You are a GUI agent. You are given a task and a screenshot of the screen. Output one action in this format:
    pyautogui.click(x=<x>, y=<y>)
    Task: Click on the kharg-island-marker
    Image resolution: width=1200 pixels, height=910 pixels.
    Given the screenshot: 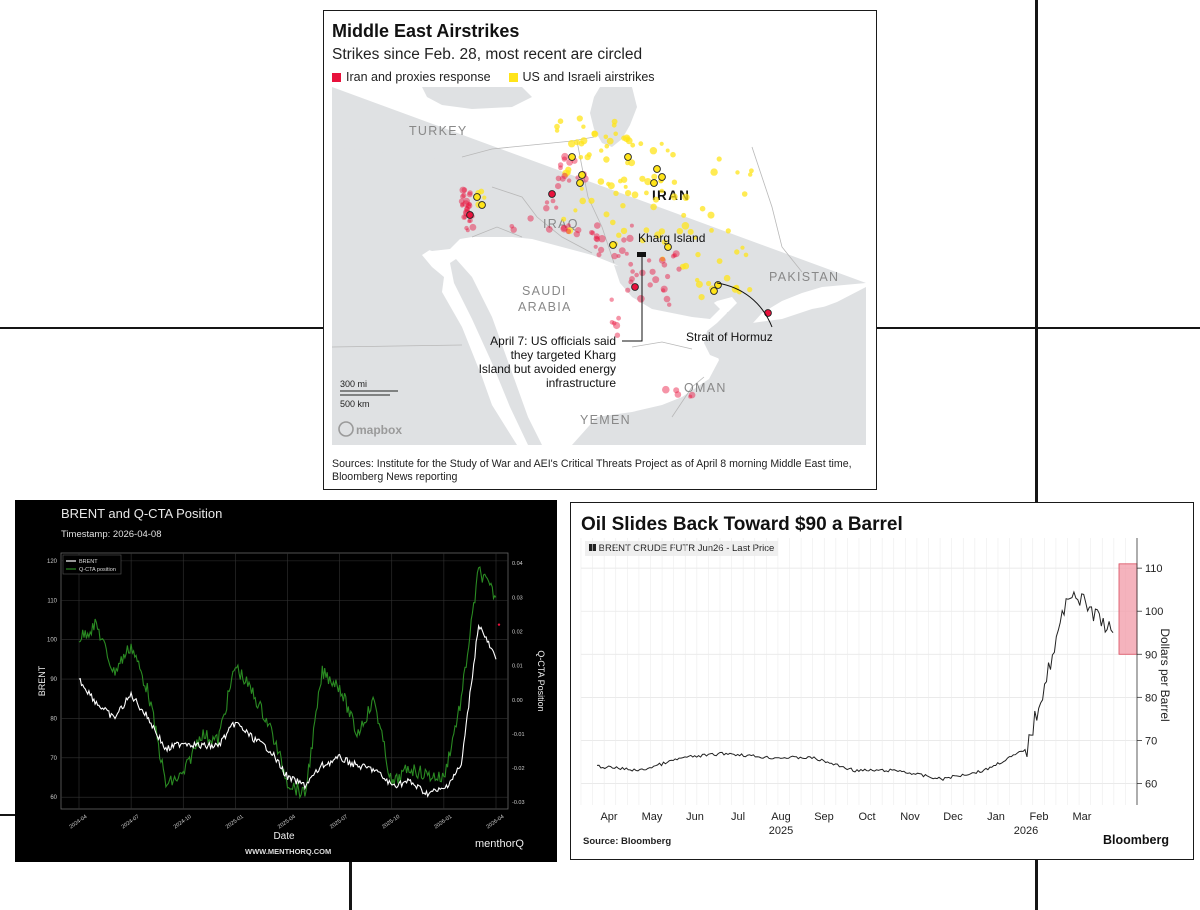 What is the action you would take?
    pyautogui.click(x=641, y=254)
    